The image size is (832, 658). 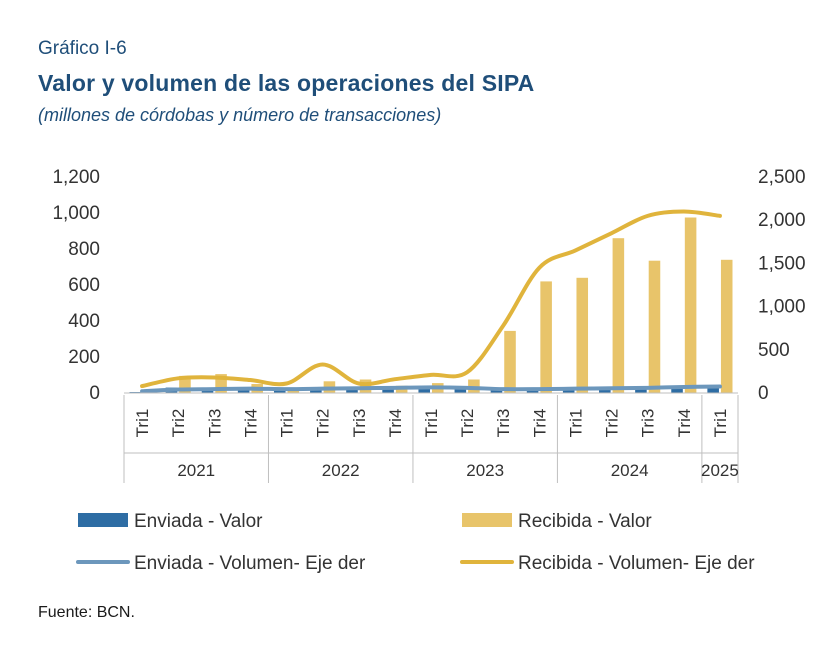 I want to click on left-axis-tick-label: 1,200, so click(x=76, y=177).